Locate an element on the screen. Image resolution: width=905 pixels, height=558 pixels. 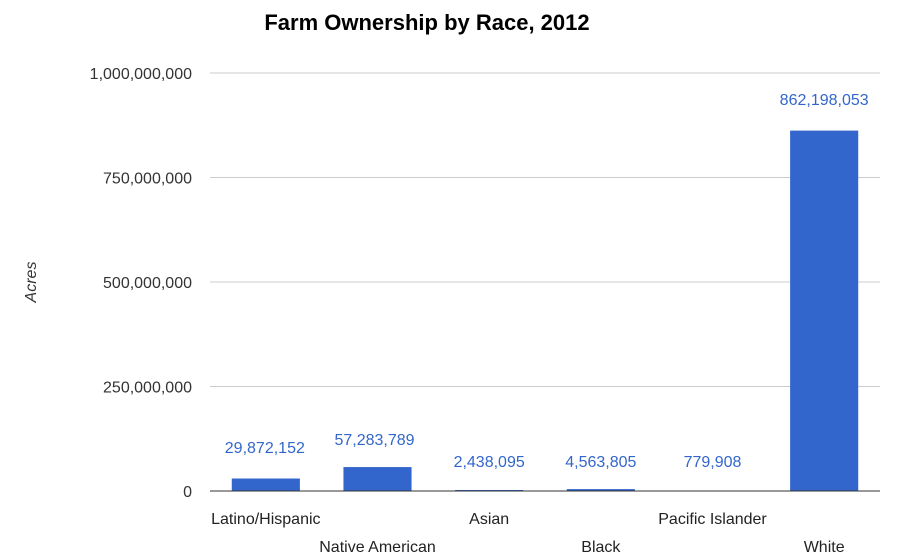
y-tick-label: 500,000,000 is located at coordinates (147, 283).